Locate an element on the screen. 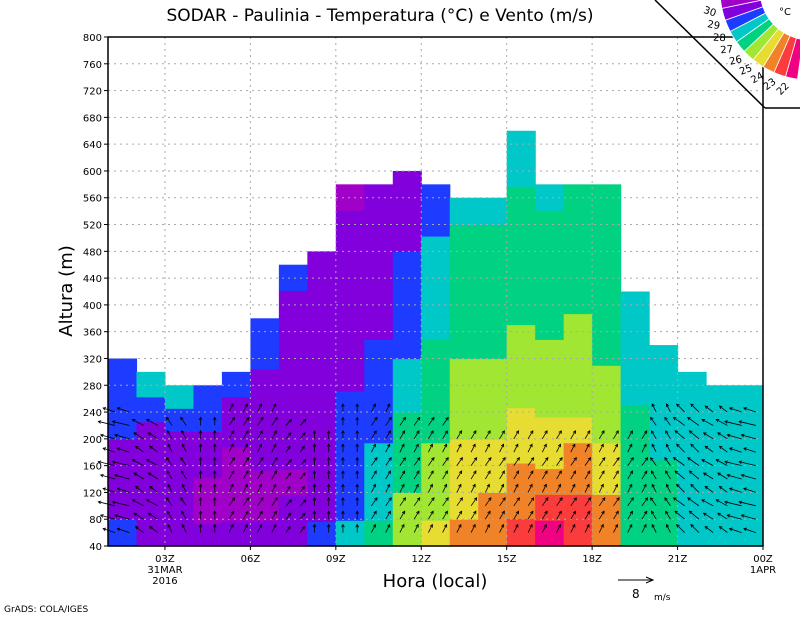  y-tick-label: 760 is located at coordinates (92, 65).